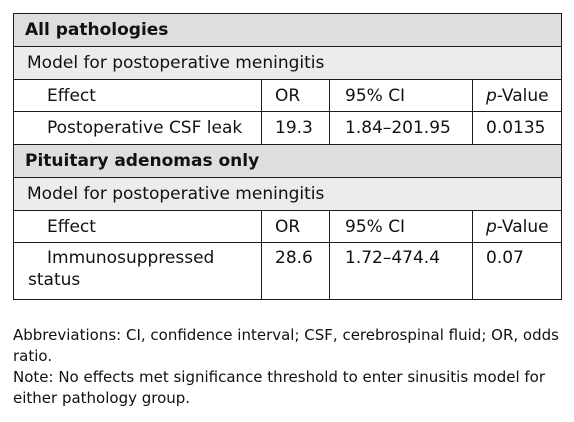 This screenshot has height=422, width=574. Describe the element at coordinates (295, 271) in the screenshot. I see `or-cell: 28.6` at that location.